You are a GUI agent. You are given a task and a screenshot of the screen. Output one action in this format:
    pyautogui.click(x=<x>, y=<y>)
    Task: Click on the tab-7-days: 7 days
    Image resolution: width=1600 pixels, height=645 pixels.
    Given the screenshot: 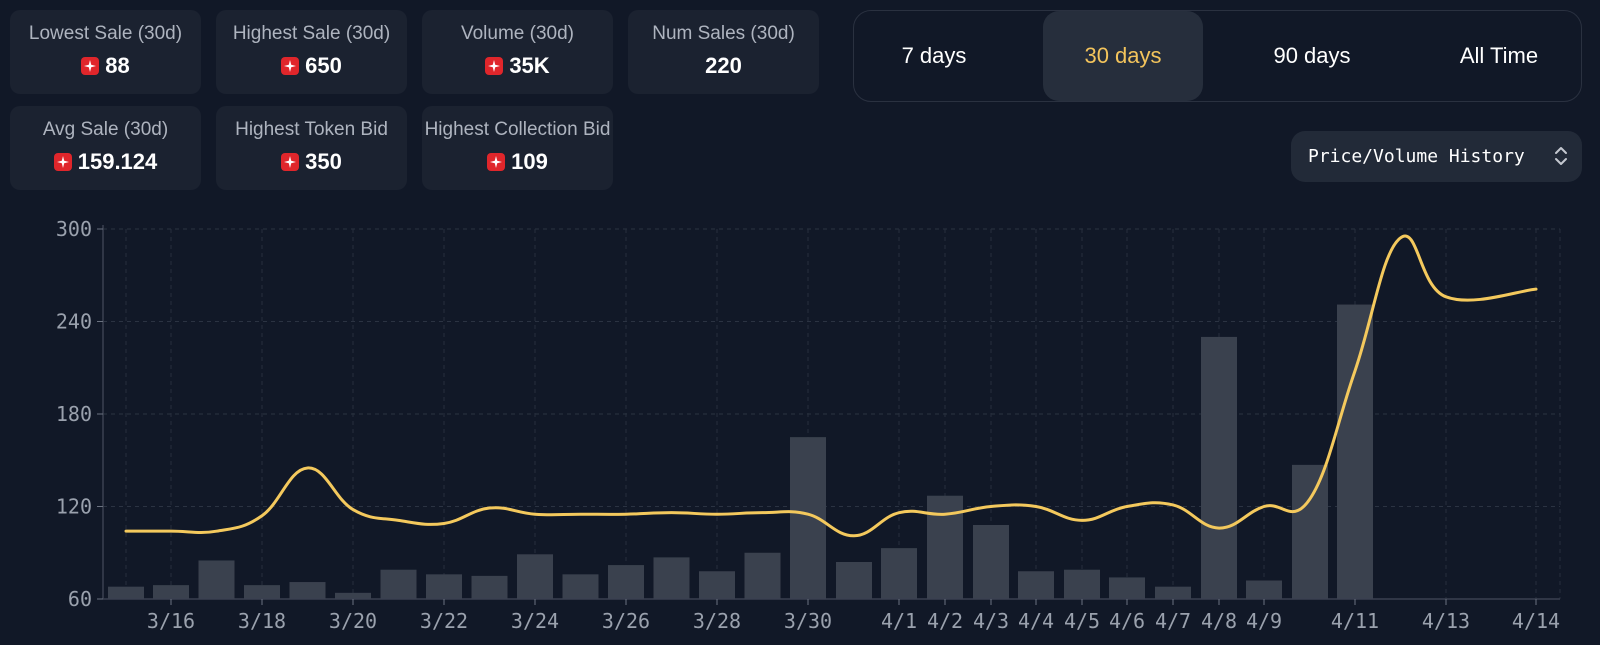 What is the action you would take?
    pyautogui.click(x=934, y=55)
    